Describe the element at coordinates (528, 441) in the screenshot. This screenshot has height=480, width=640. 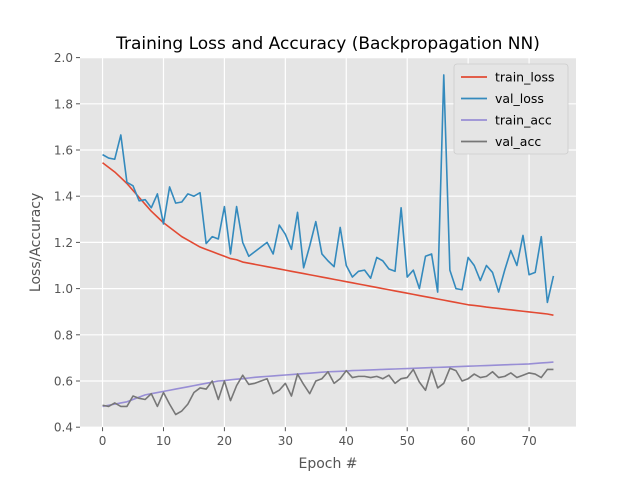
I see `x-tick-label: 70` at that location.